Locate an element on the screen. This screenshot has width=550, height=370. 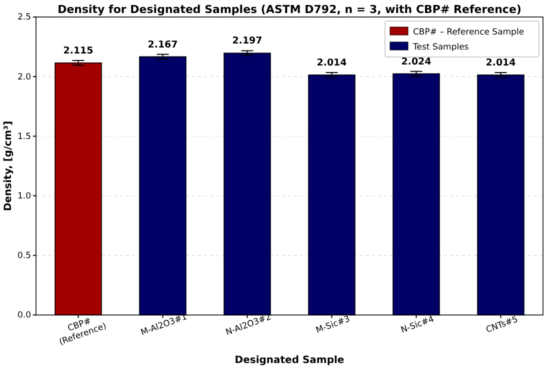
x-axis-title: Designated Sample is located at coordinates (289, 360).